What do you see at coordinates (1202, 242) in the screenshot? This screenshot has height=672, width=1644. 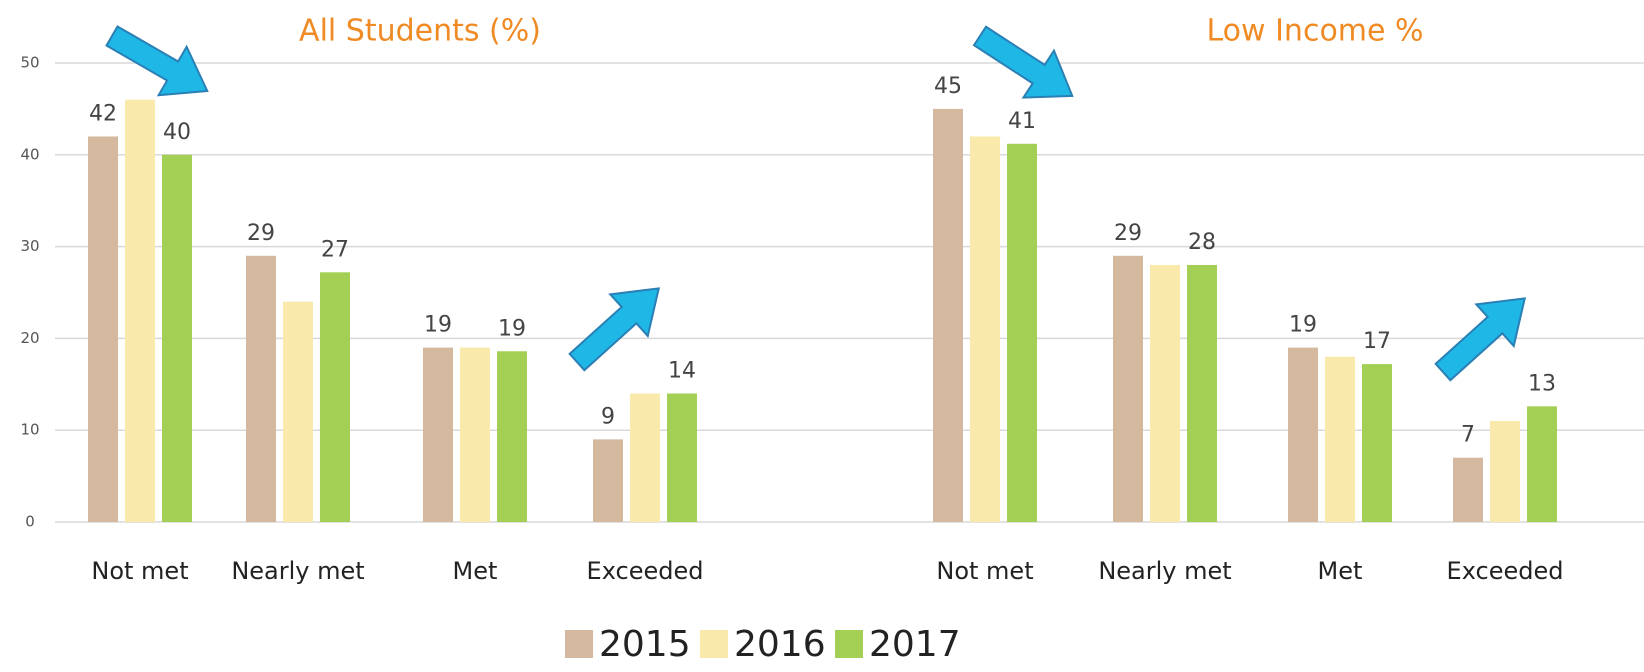 I see `data-label: 28` at bounding box center [1202, 242].